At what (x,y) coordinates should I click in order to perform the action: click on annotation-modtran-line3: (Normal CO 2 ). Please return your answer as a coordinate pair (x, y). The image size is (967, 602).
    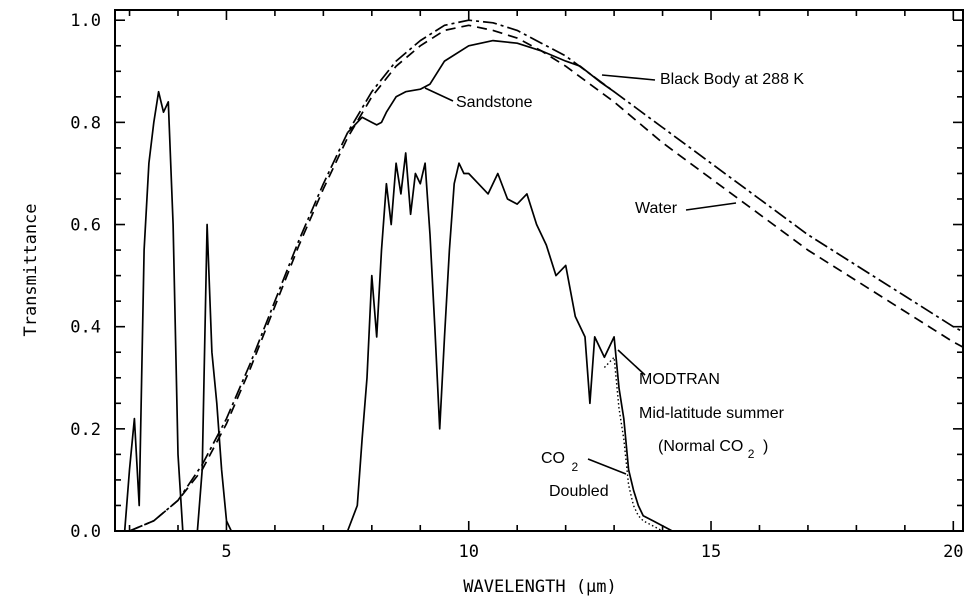
    Looking at the image, I should click on (713, 450).